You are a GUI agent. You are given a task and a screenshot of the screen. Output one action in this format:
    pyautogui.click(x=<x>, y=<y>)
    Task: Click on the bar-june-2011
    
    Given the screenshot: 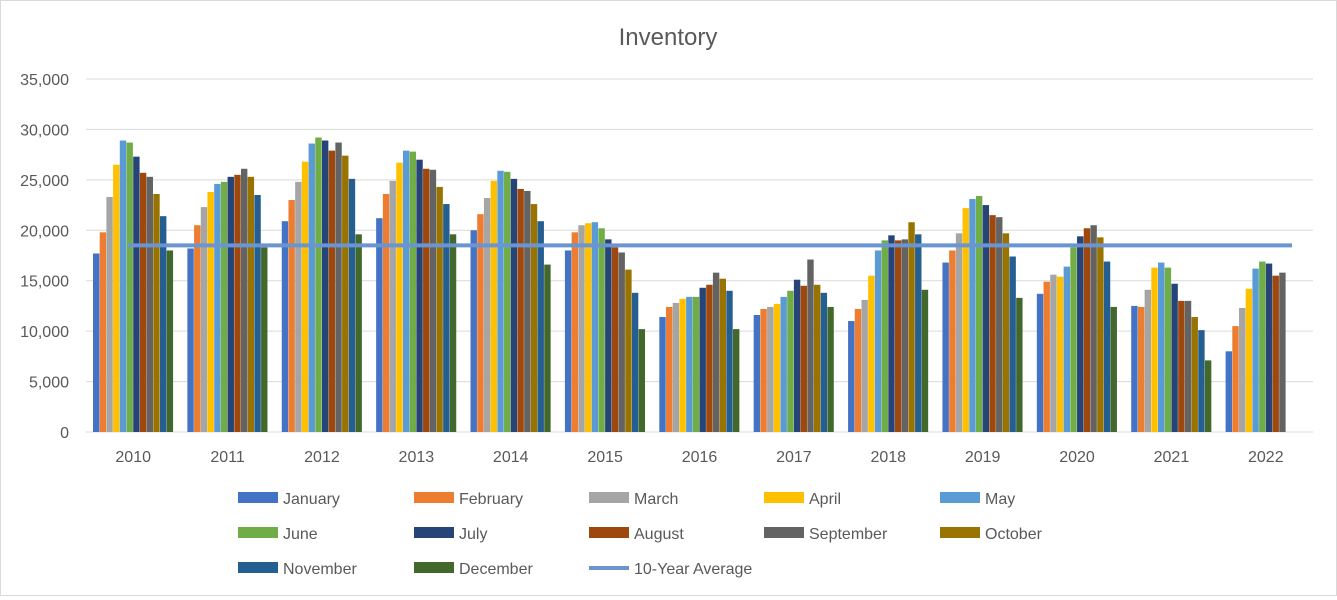 What is the action you would take?
    pyautogui.click(x=224, y=306)
    